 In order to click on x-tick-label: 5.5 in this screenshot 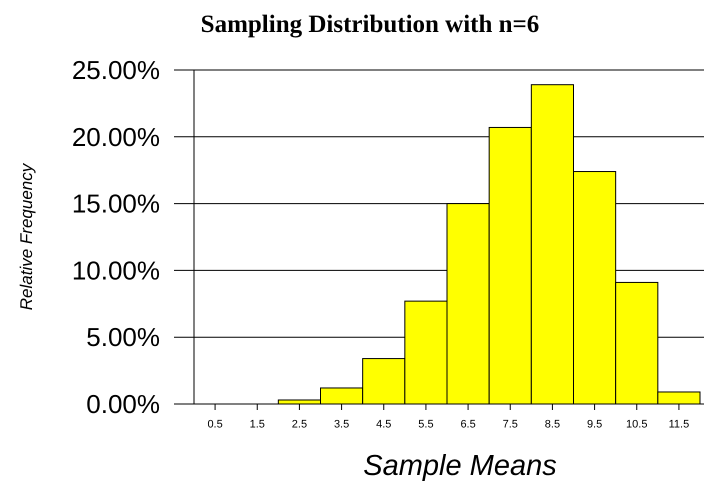, I will do `click(426, 424)`.